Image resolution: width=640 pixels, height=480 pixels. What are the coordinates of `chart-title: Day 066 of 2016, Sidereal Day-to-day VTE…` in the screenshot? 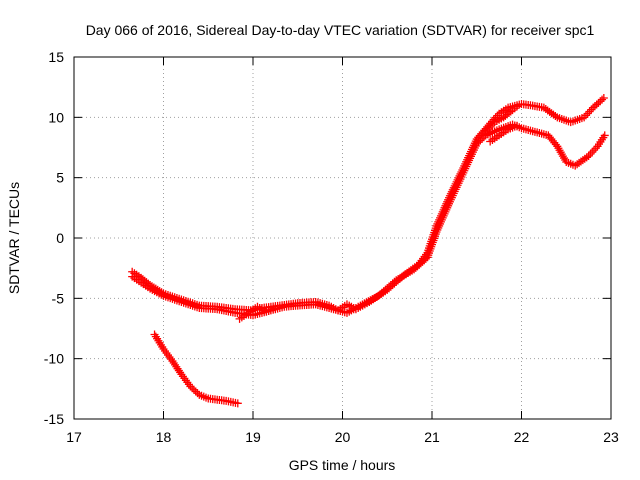 It's located at (340, 30).